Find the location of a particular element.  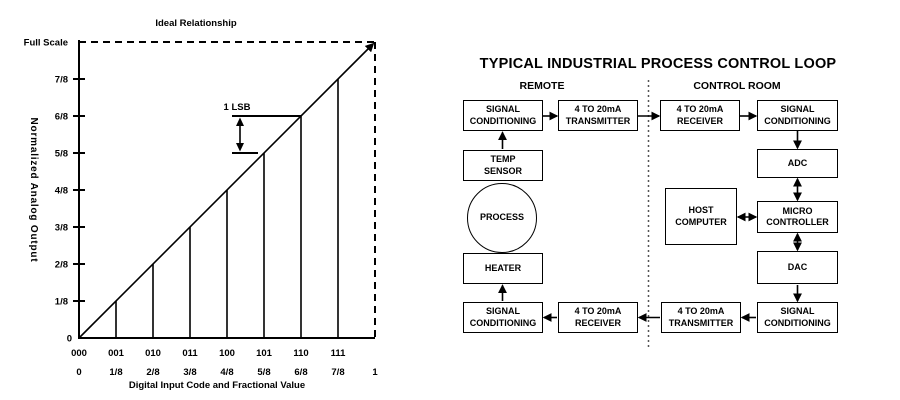

y-tick-label: 6/8 is located at coordinates (61, 117).